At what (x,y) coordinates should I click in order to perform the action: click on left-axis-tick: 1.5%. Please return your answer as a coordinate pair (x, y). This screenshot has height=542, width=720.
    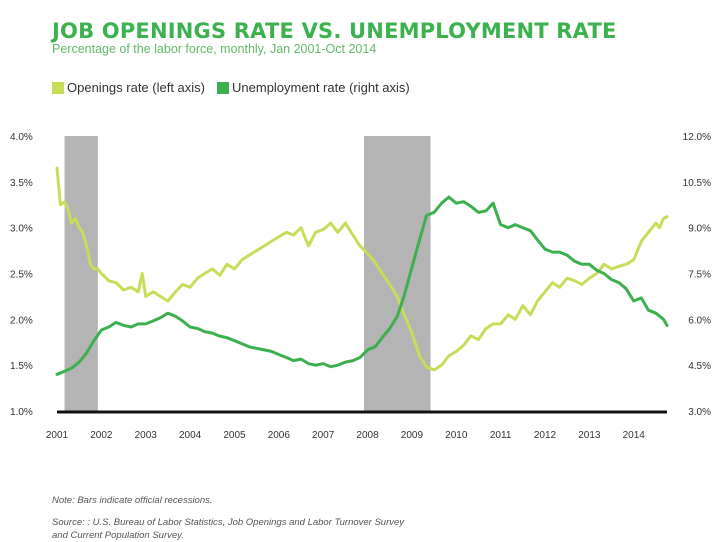
    Looking at the image, I should click on (21, 366).